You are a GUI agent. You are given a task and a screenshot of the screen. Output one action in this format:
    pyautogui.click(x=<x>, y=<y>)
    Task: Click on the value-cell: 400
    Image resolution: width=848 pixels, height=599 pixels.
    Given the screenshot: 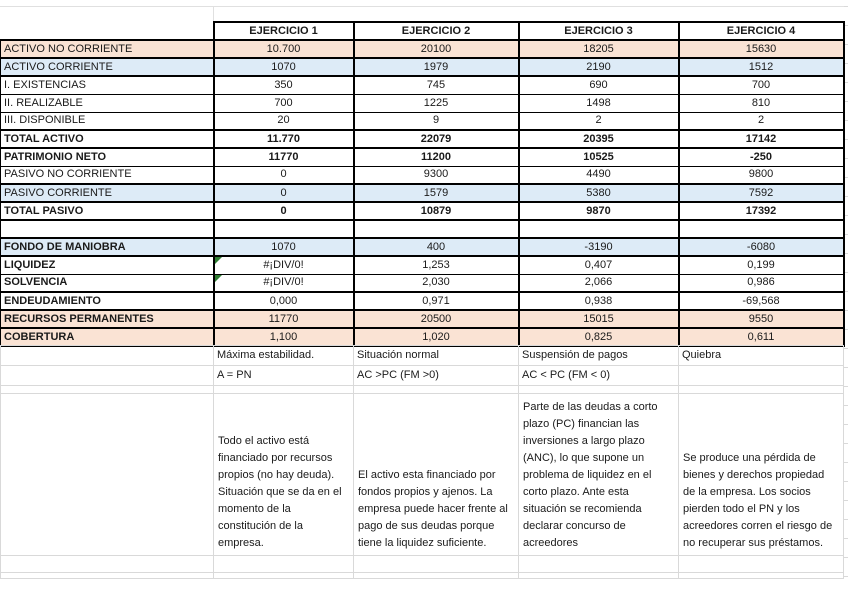 What is the action you would take?
    pyautogui.click(x=436, y=247)
    